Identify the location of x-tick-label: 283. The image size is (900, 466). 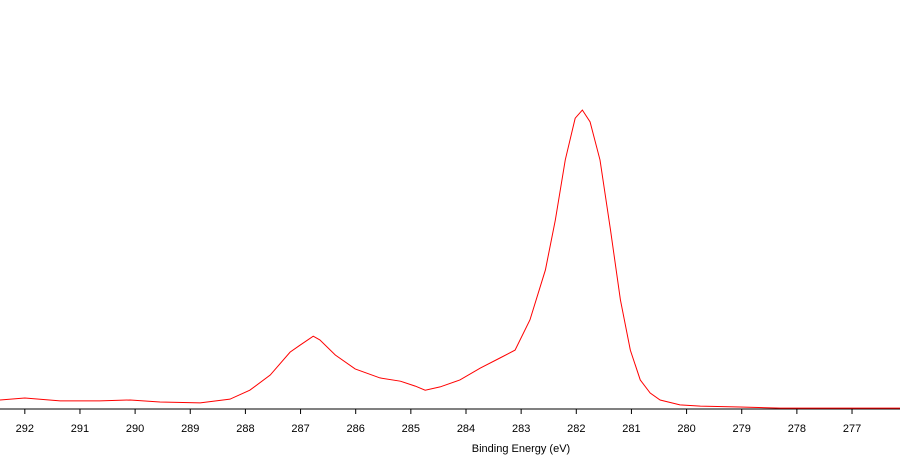
(521, 429).